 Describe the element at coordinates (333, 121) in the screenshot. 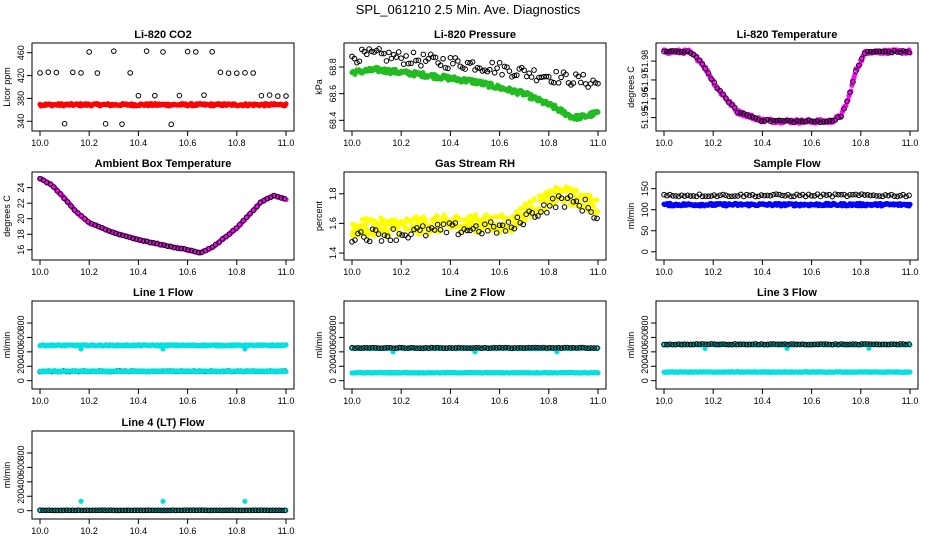

I see `y-tick-label: 68.4` at that location.